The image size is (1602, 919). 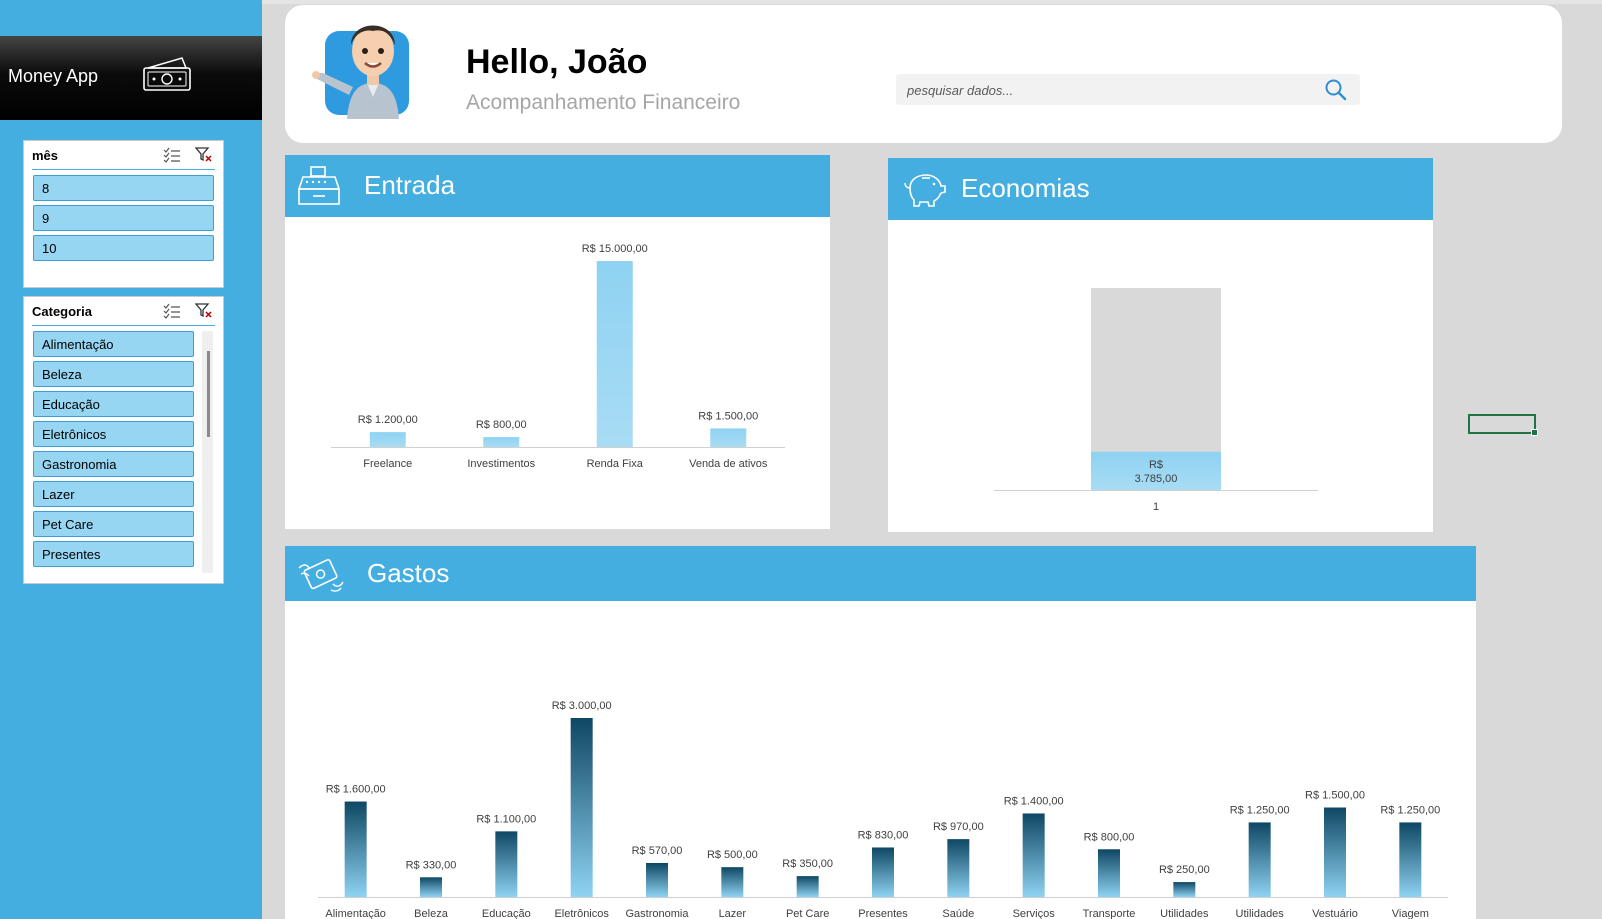 What do you see at coordinates (1109, 913) in the screenshot?
I see `tick-label: Transporte` at bounding box center [1109, 913].